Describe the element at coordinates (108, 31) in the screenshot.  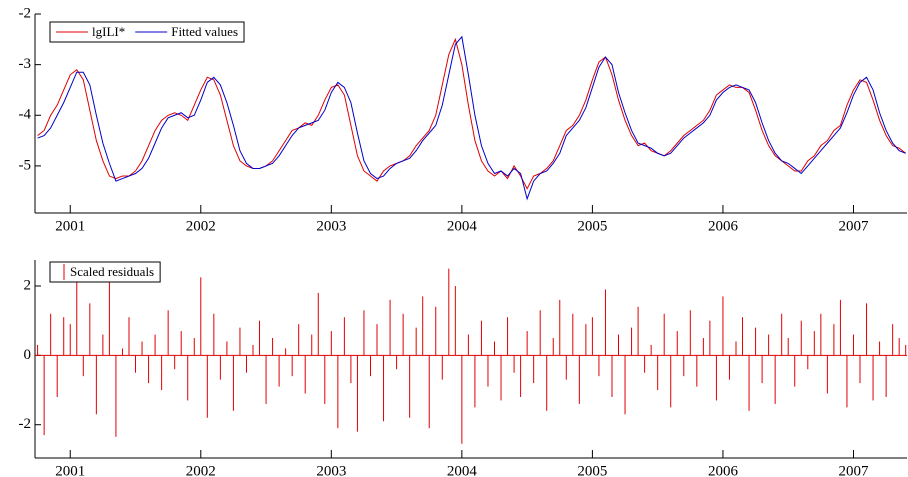
I see `legend-label: lgILI*` at that location.